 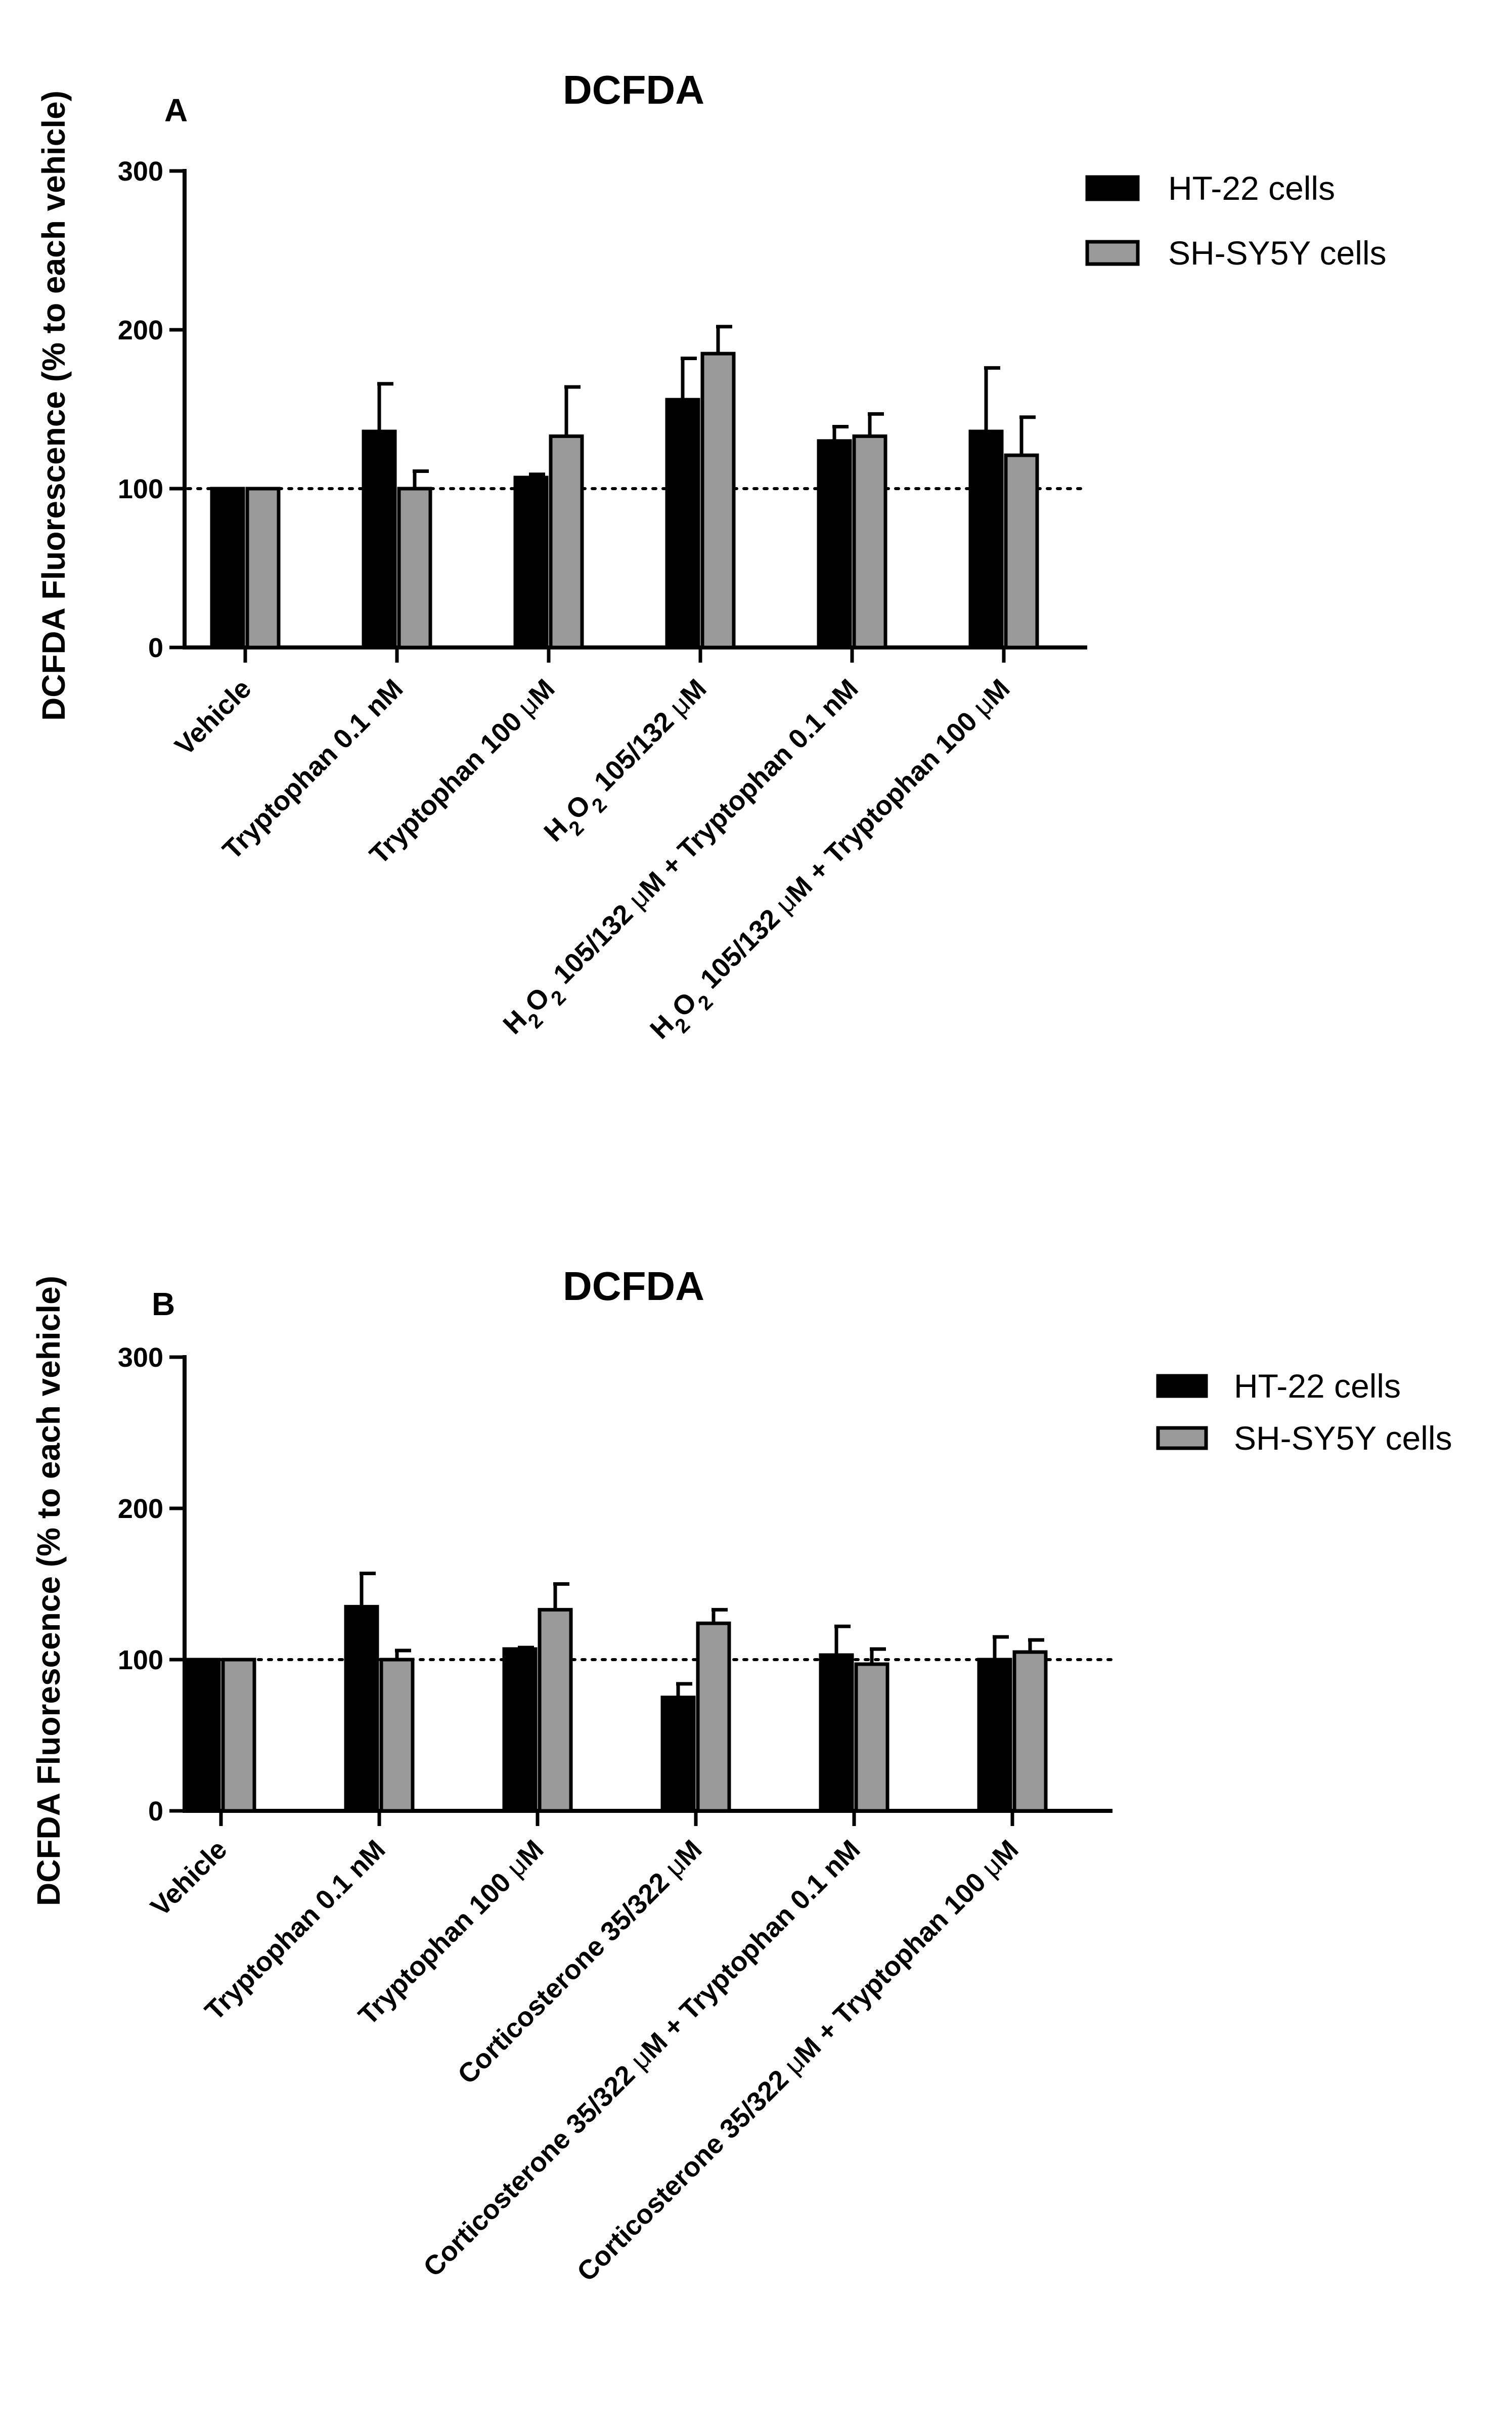 I want to click on x-tick-label: H2O2 105/132 μM + Tryptophan 100 μM, so click(x=833, y=862).